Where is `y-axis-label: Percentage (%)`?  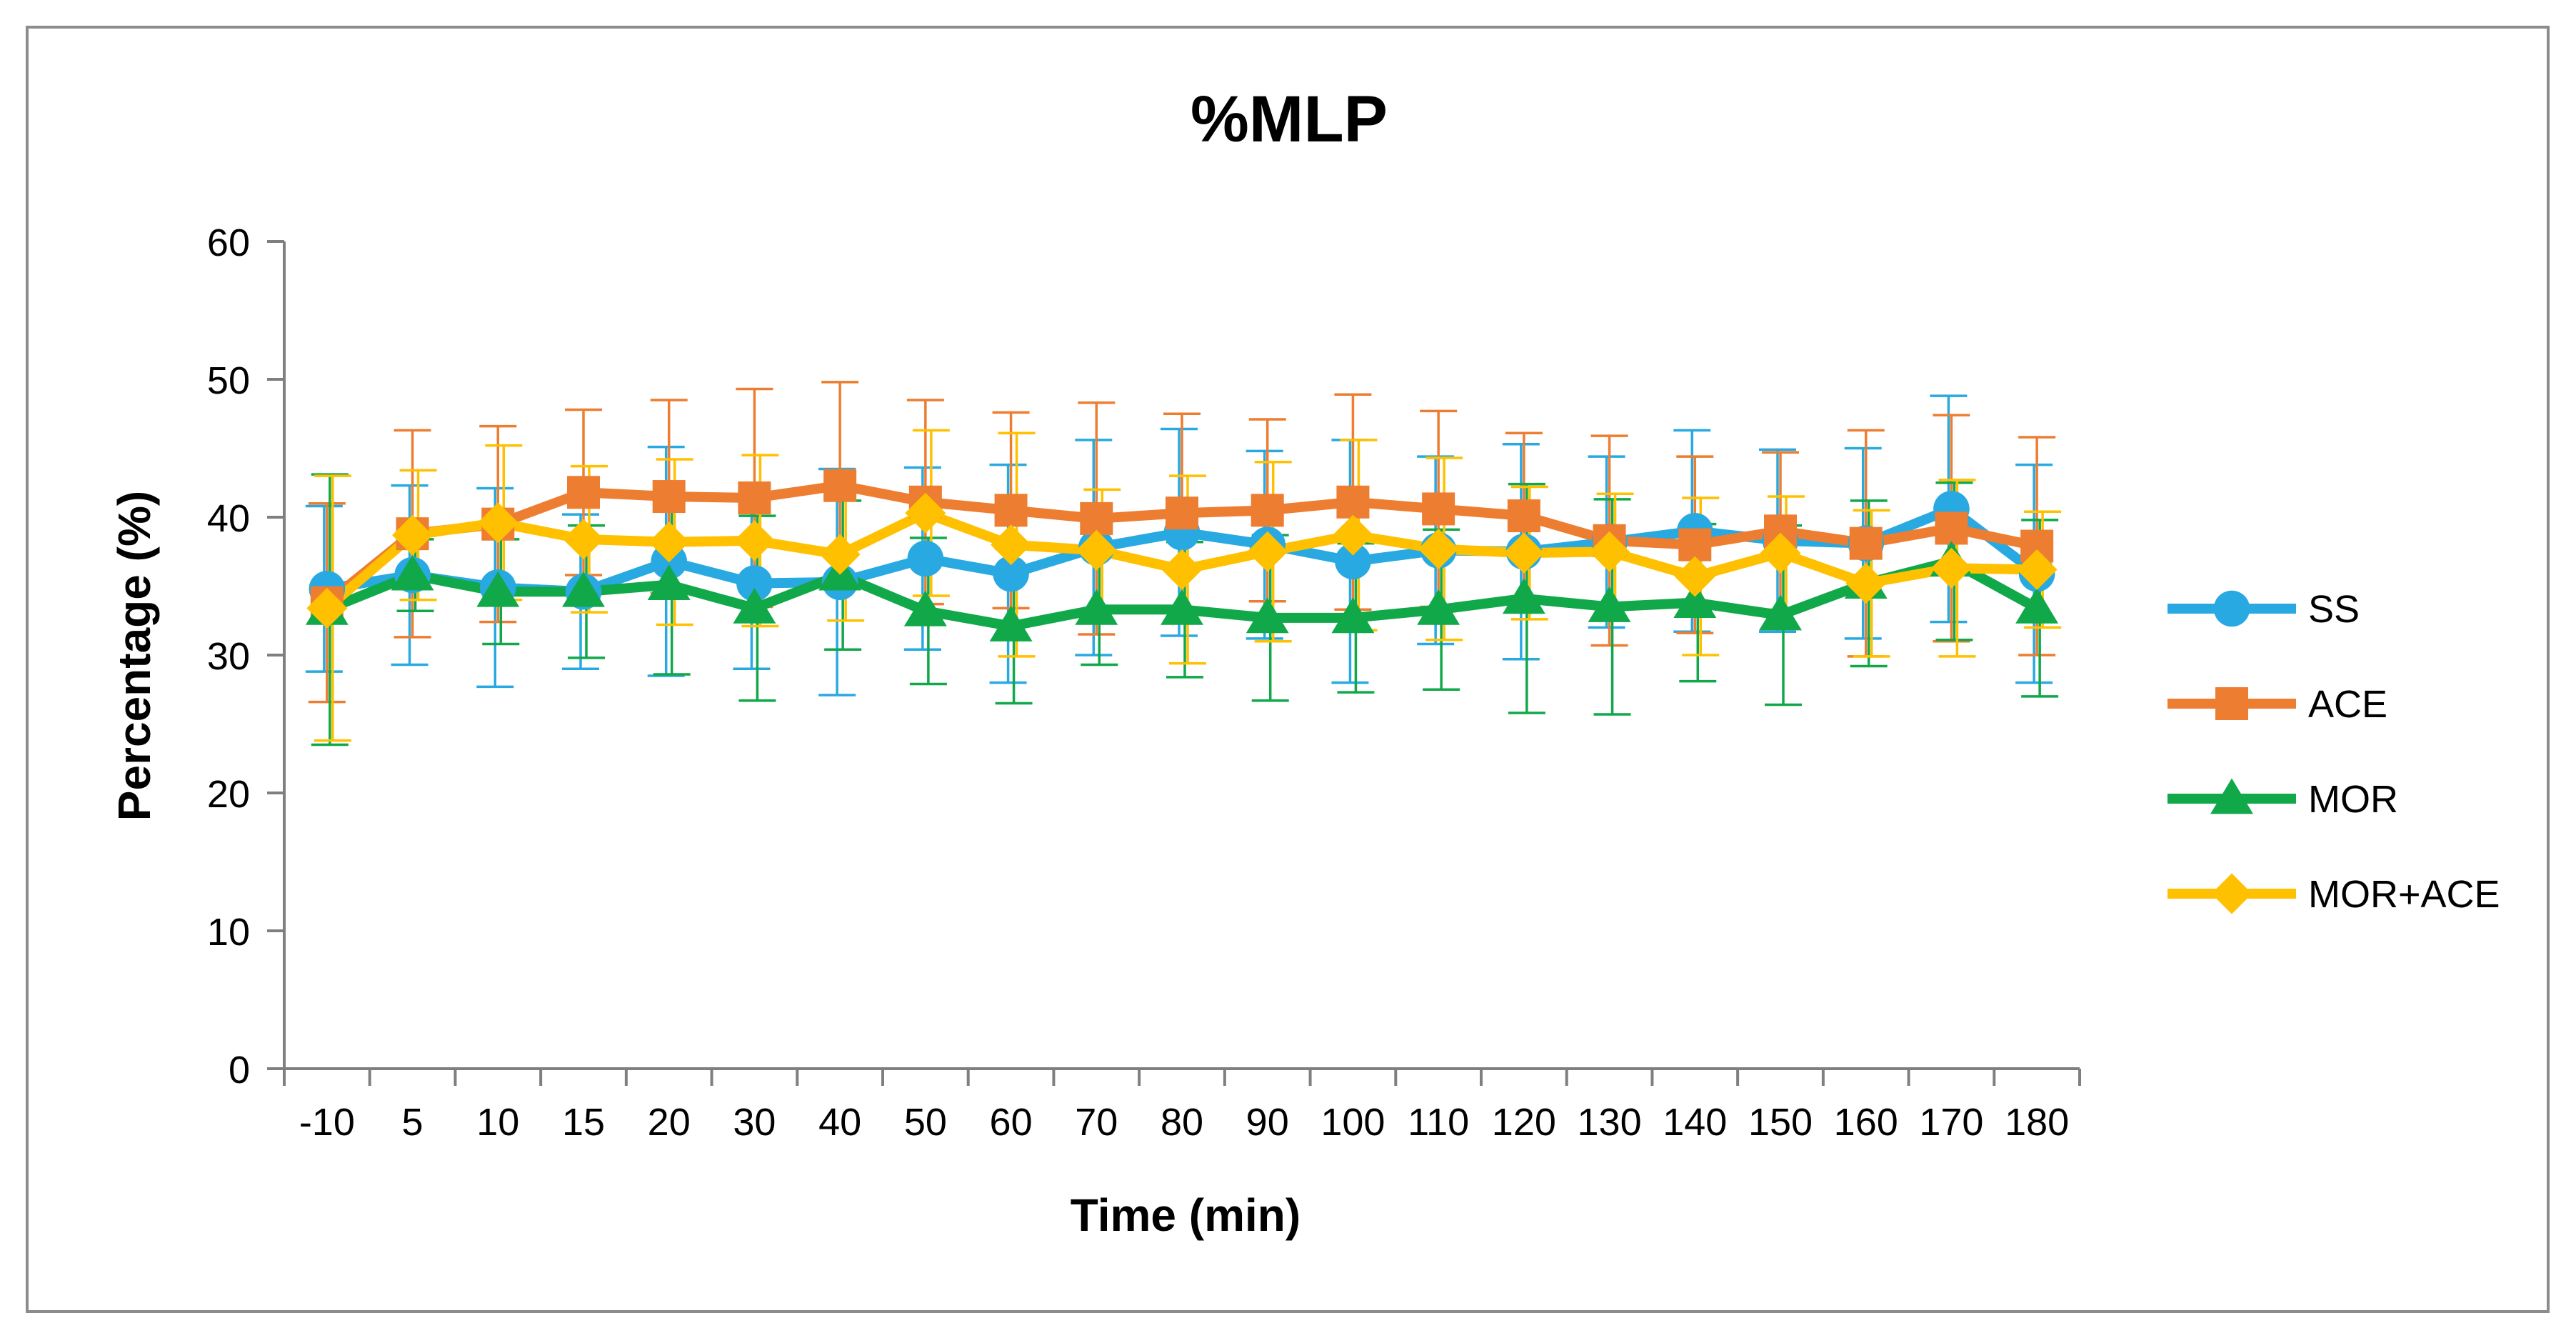
y-axis-label: Percentage (%) is located at coordinates (134, 656).